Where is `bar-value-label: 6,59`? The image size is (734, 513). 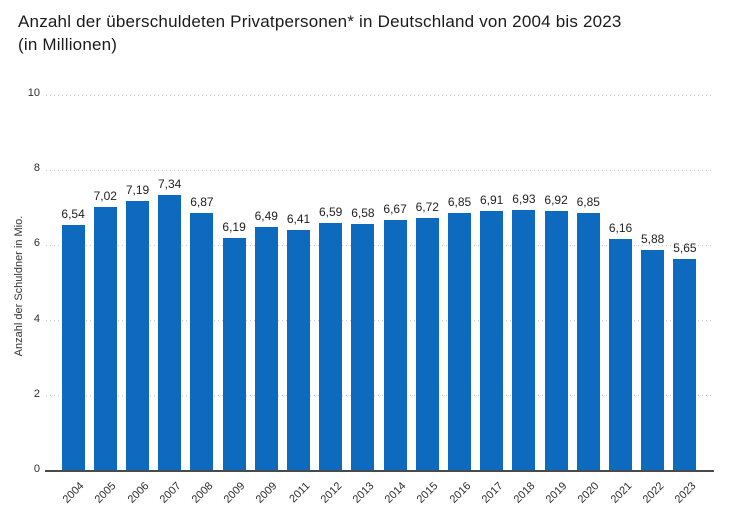 bar-value-label: 6,59 is located at coordinates (331, 212).